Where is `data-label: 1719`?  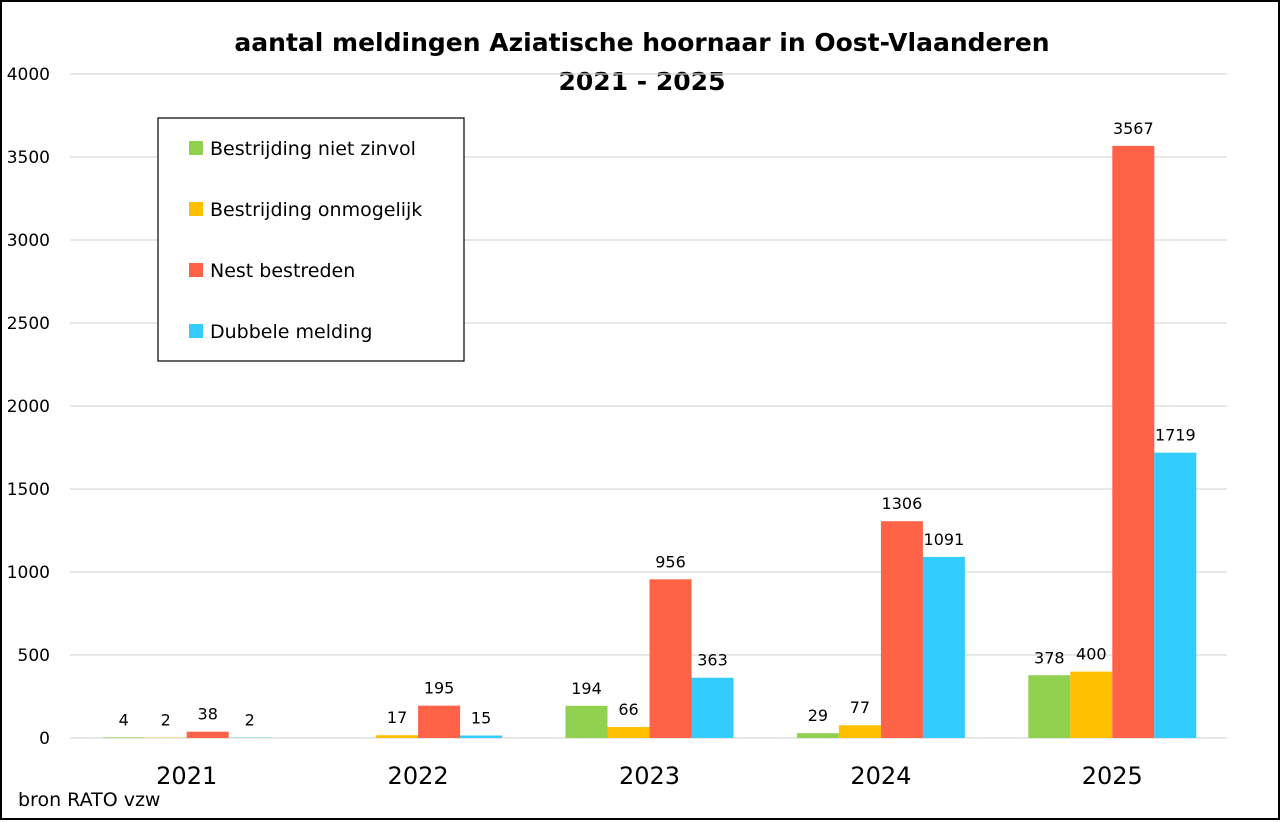
data-label: 1719 is located at coordinates (1175, 435).